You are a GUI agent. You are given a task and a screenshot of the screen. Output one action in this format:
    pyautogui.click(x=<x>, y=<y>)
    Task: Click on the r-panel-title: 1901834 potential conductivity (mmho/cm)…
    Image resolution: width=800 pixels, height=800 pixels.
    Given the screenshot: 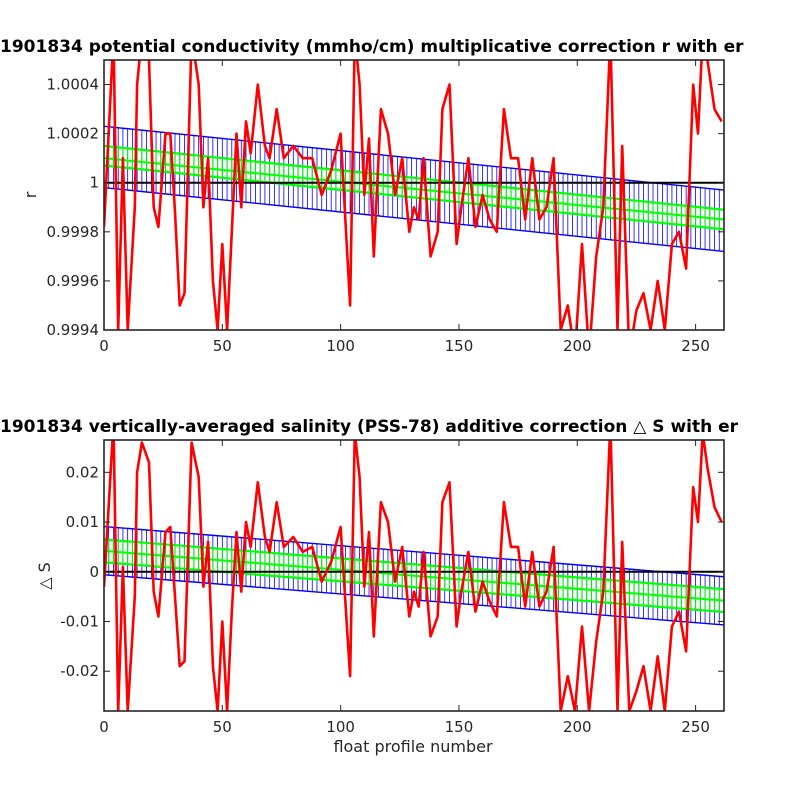 What is the action you would take?
    pyautogui.click(x=372, y=47)
    